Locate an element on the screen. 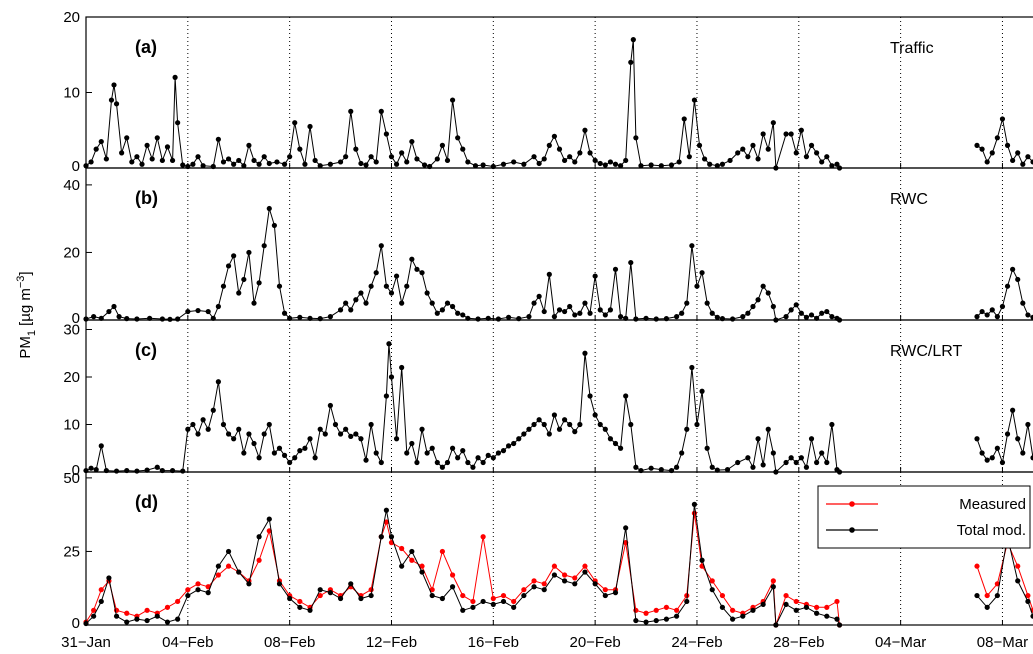 This screenshot has height=654, width=1033. x-tick-label: 04−Mar is located at coordinates (900, 642).